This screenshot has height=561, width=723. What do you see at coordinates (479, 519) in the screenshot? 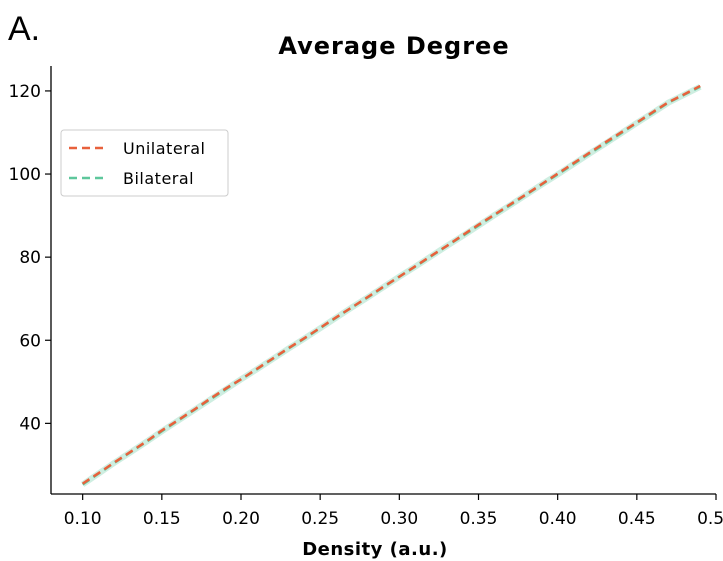
I see `x-tick-label: 0.35` at bounding box center [479, 519].